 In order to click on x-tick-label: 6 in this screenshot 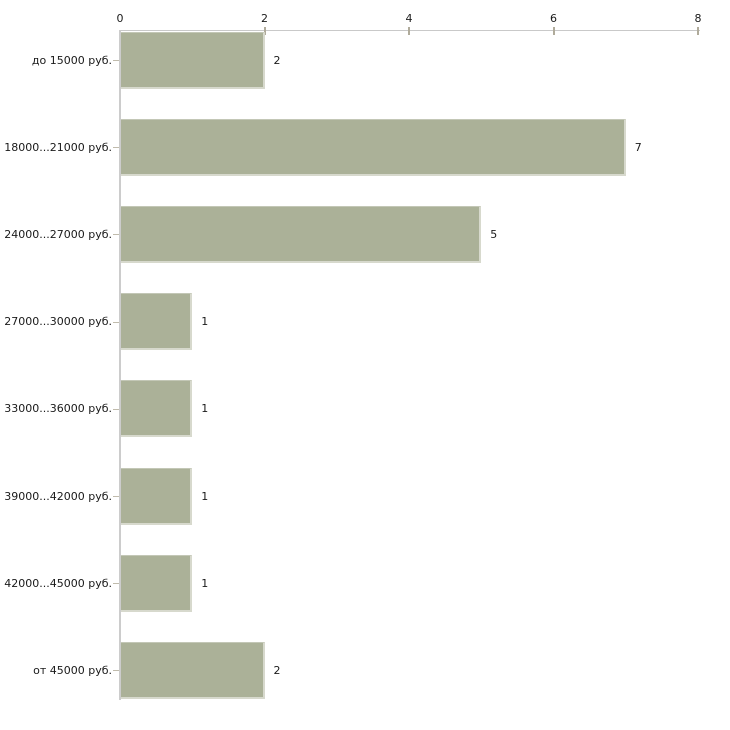, I will do `click(553, 18)`.